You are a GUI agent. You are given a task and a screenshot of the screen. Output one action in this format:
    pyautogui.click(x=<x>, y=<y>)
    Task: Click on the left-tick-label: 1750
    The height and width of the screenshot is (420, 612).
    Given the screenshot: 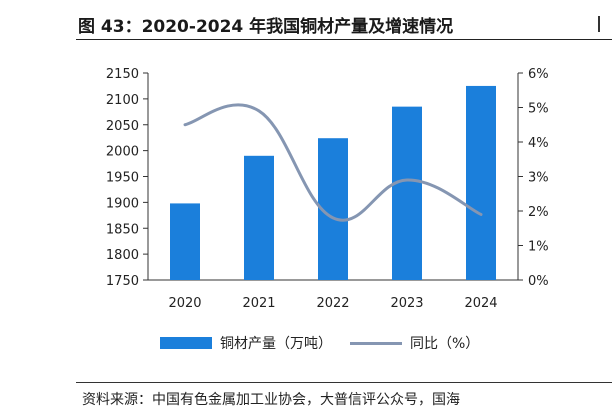 What is the action you would take?
    pyautogui.click(x=122, y=281)
    